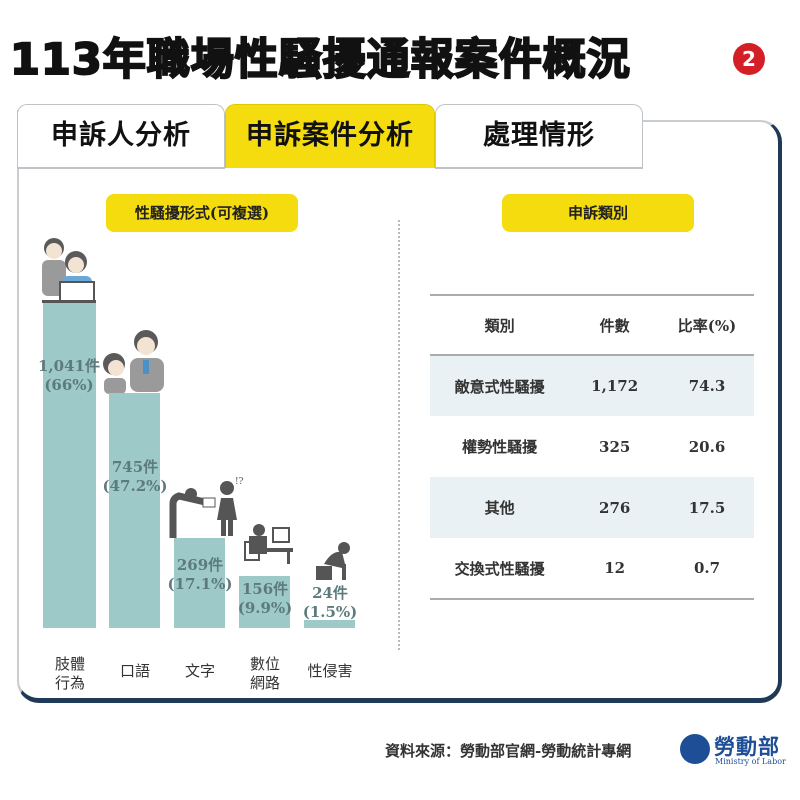 The width and height of the screenshot is (800, 800). What do you see at coordinates (707, 325) in the screenshot?
I see `column-header: 比率(%)` at bounding box center [707, 325].